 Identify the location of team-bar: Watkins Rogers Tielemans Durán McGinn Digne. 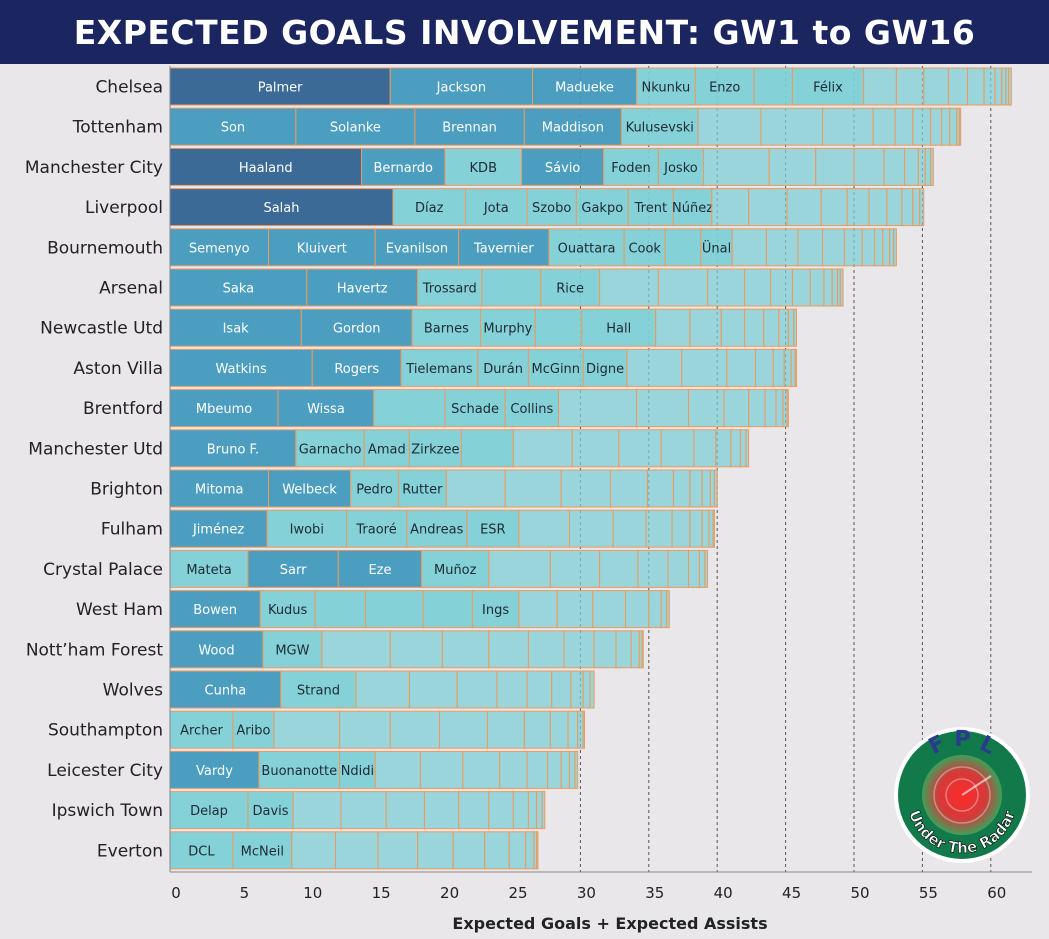
(483, 367).